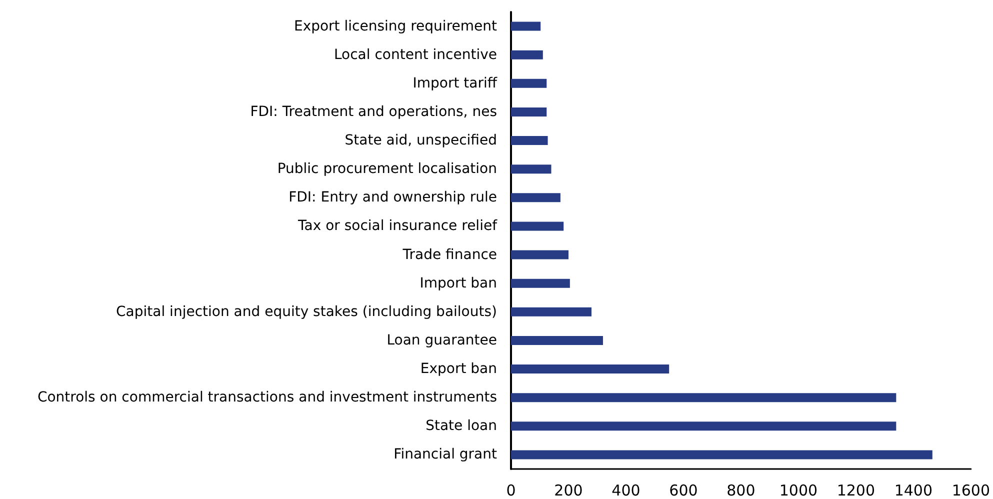 The image size is (993, 499). Describe the element at coordinates (458, 283) in the screenshot. I see `y-tick-label: Import ban` at that location.